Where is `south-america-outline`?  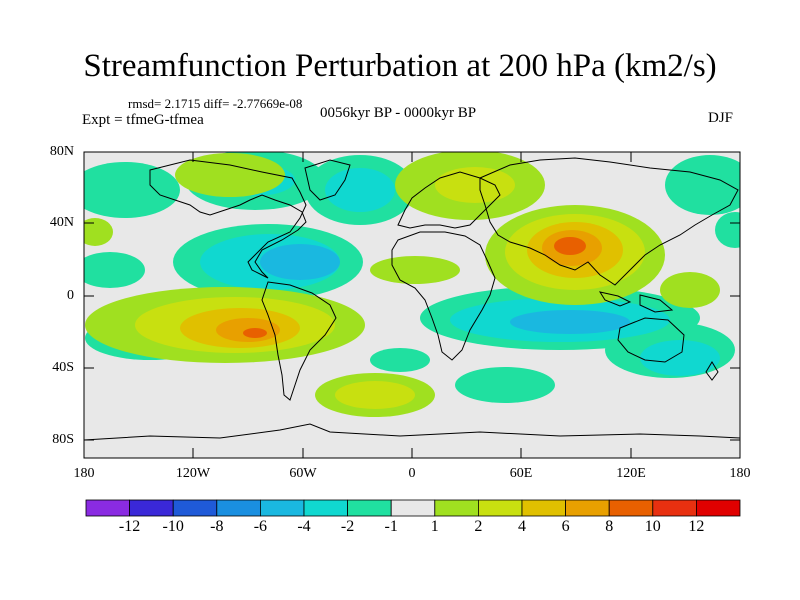 south-america-outline is located at coordinates (299, 341).